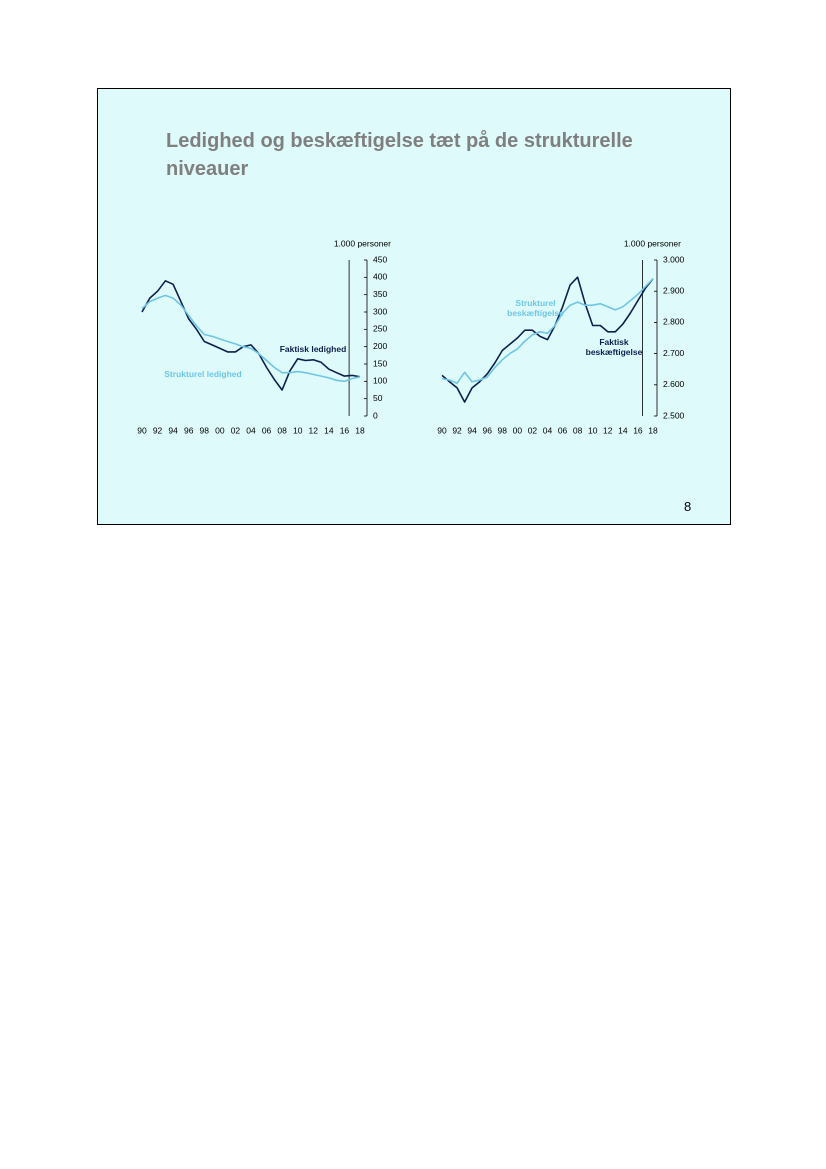 The height and width of the screenshot is (1169, 826). I want to click on y-tick-label: 50, so click(378, 398).